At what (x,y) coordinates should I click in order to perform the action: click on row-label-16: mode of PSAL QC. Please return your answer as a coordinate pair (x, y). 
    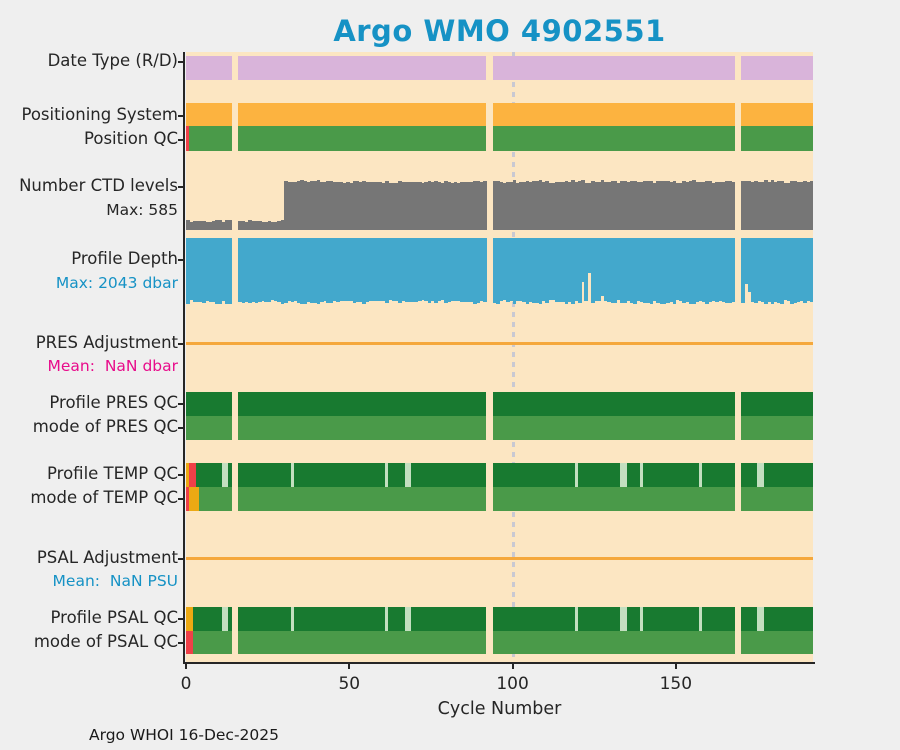
    Looking at the image, I should click on (105, 641).